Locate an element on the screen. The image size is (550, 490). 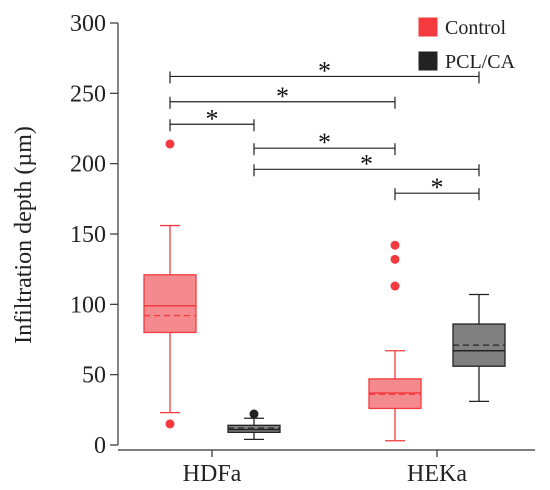
legend-label: Control is located at coordinates (476, 28).